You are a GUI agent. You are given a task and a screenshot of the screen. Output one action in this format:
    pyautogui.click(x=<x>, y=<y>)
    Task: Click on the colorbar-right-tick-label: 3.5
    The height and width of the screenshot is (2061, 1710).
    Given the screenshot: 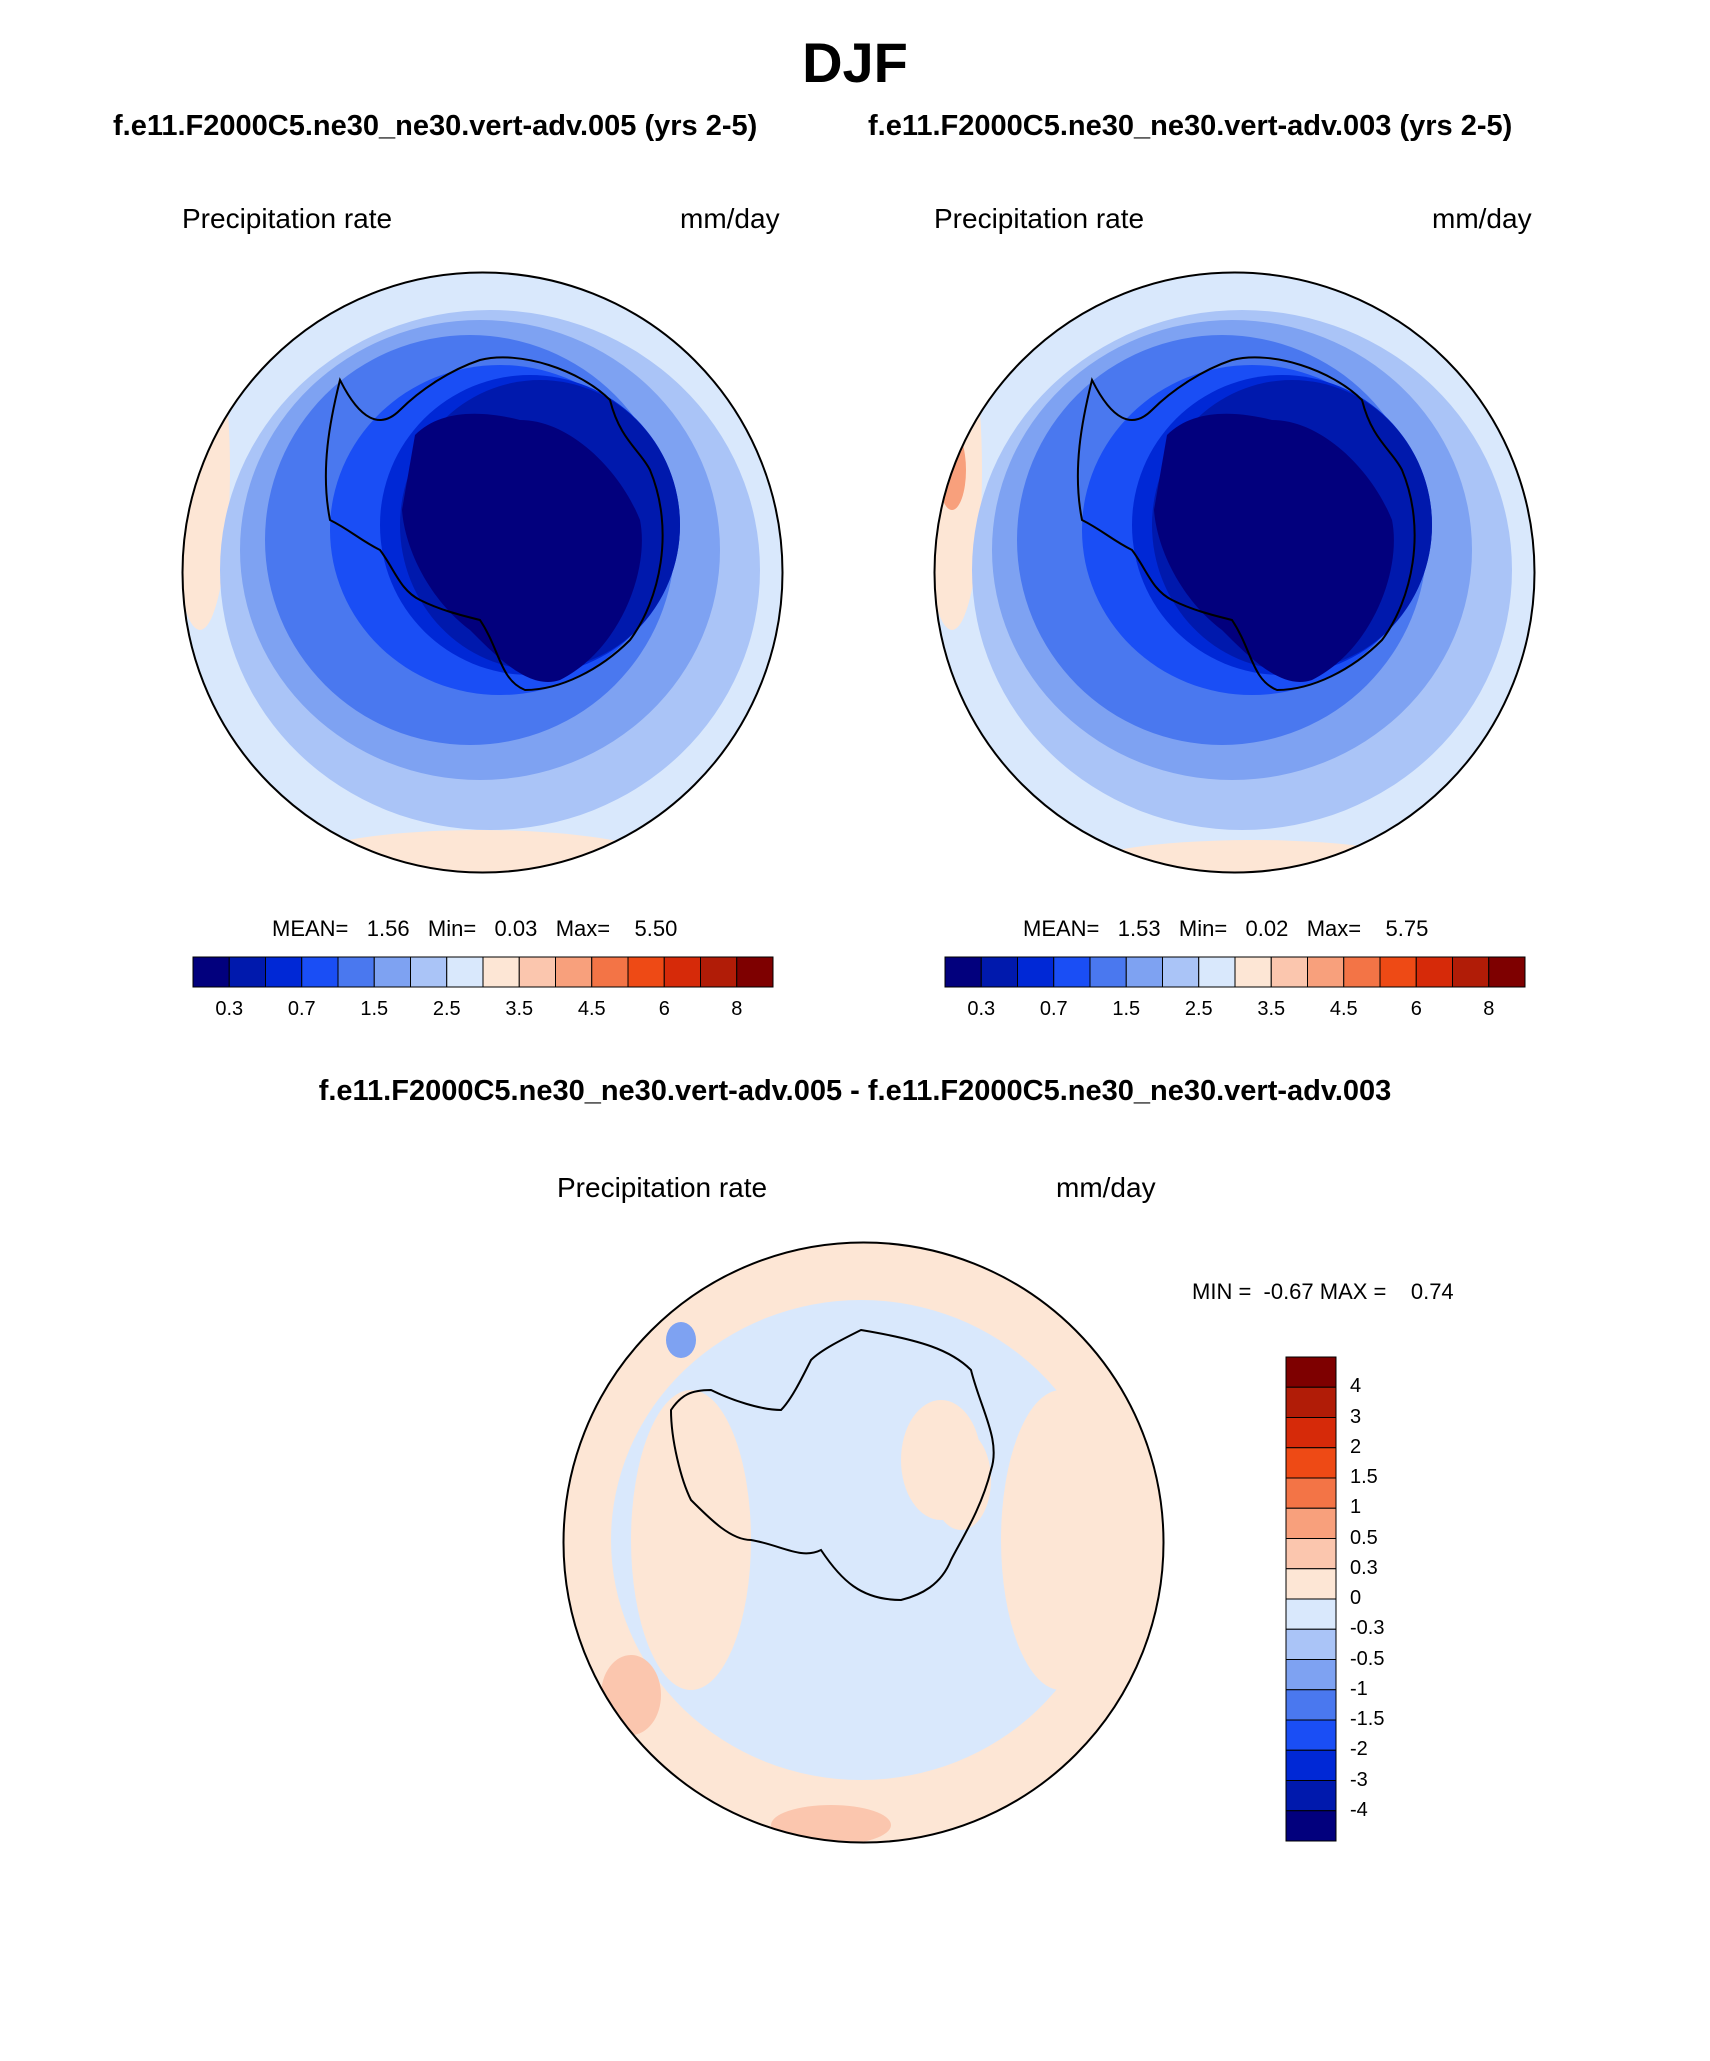 What is the action you would take?
    pyautogui.click(x=1271, y=1009)
    